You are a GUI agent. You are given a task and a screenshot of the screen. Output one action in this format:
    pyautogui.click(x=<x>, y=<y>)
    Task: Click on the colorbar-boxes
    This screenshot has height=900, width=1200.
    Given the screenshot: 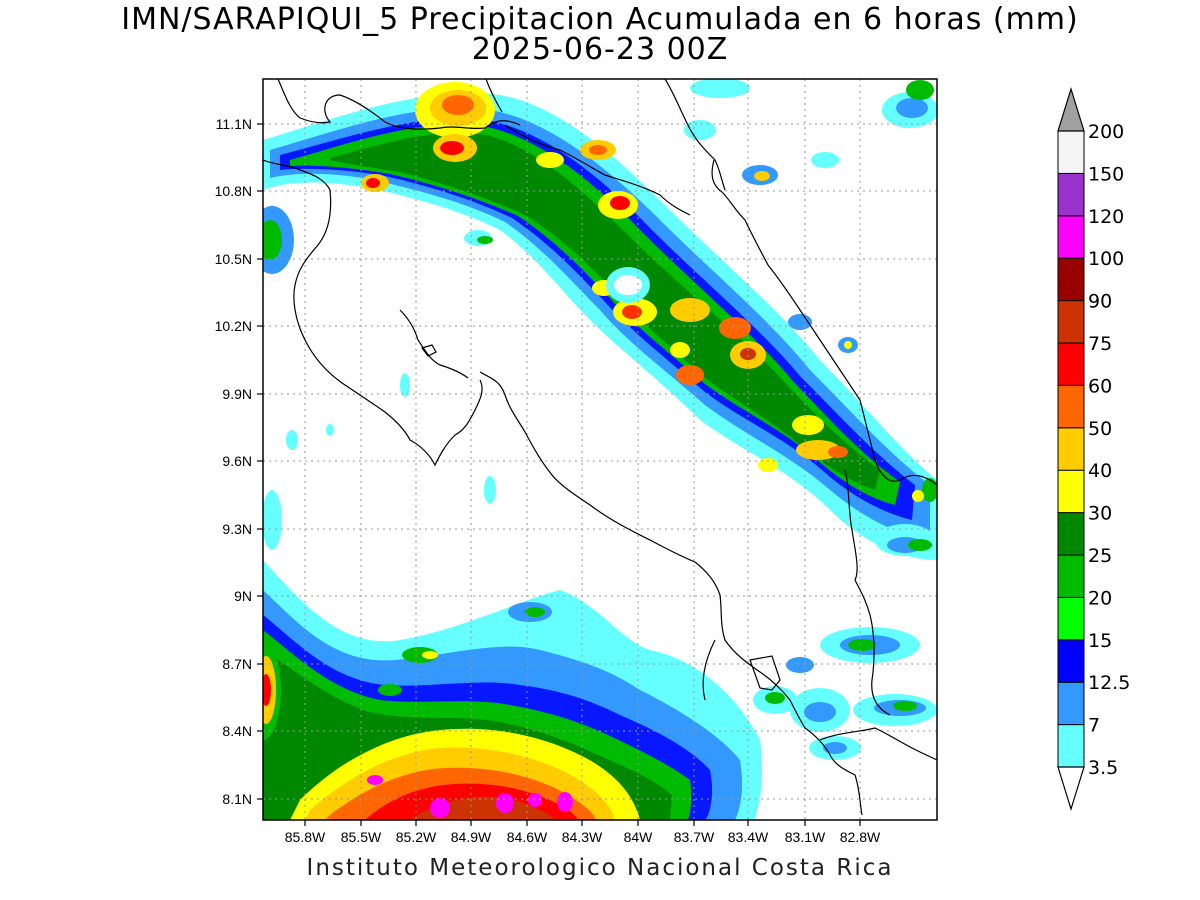 What is the action you would take?
    pyautogui.click(x=1071, y=449)
    